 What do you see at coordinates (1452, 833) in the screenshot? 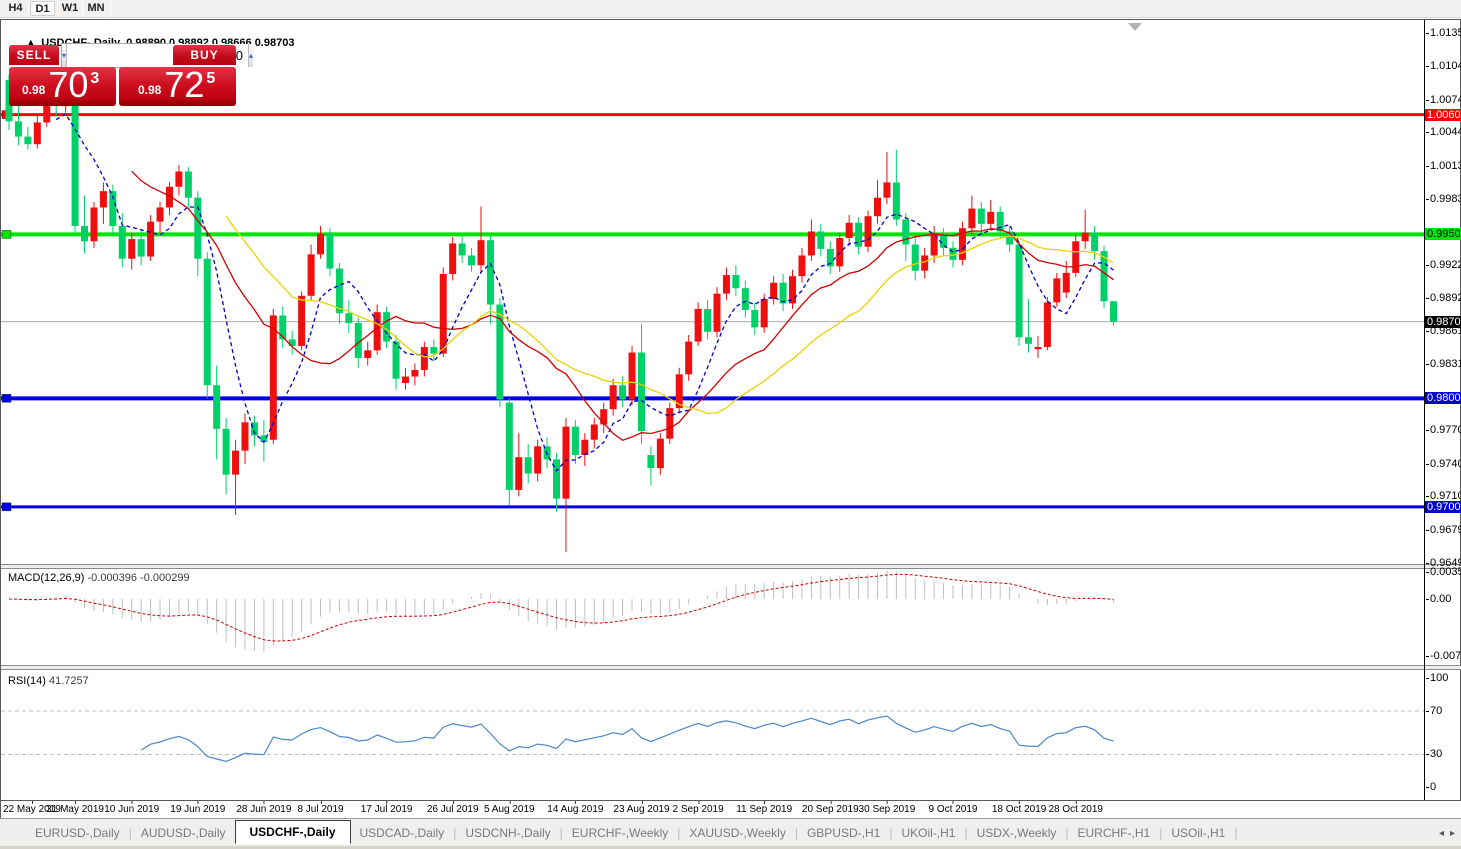
I see `tab-scroll-right-icon: ▸` at bounding box center [1452, 833].